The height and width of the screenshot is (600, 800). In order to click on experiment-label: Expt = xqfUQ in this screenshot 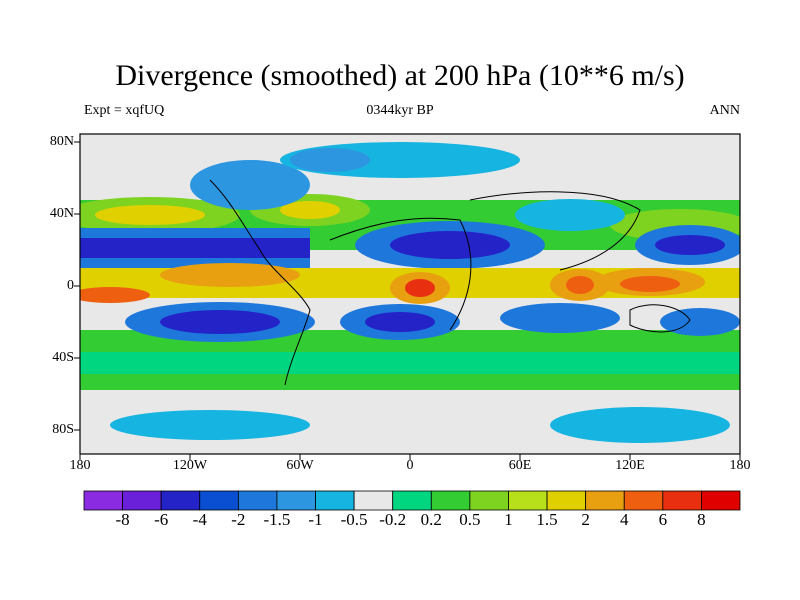, I will do `click(124, 110)`.